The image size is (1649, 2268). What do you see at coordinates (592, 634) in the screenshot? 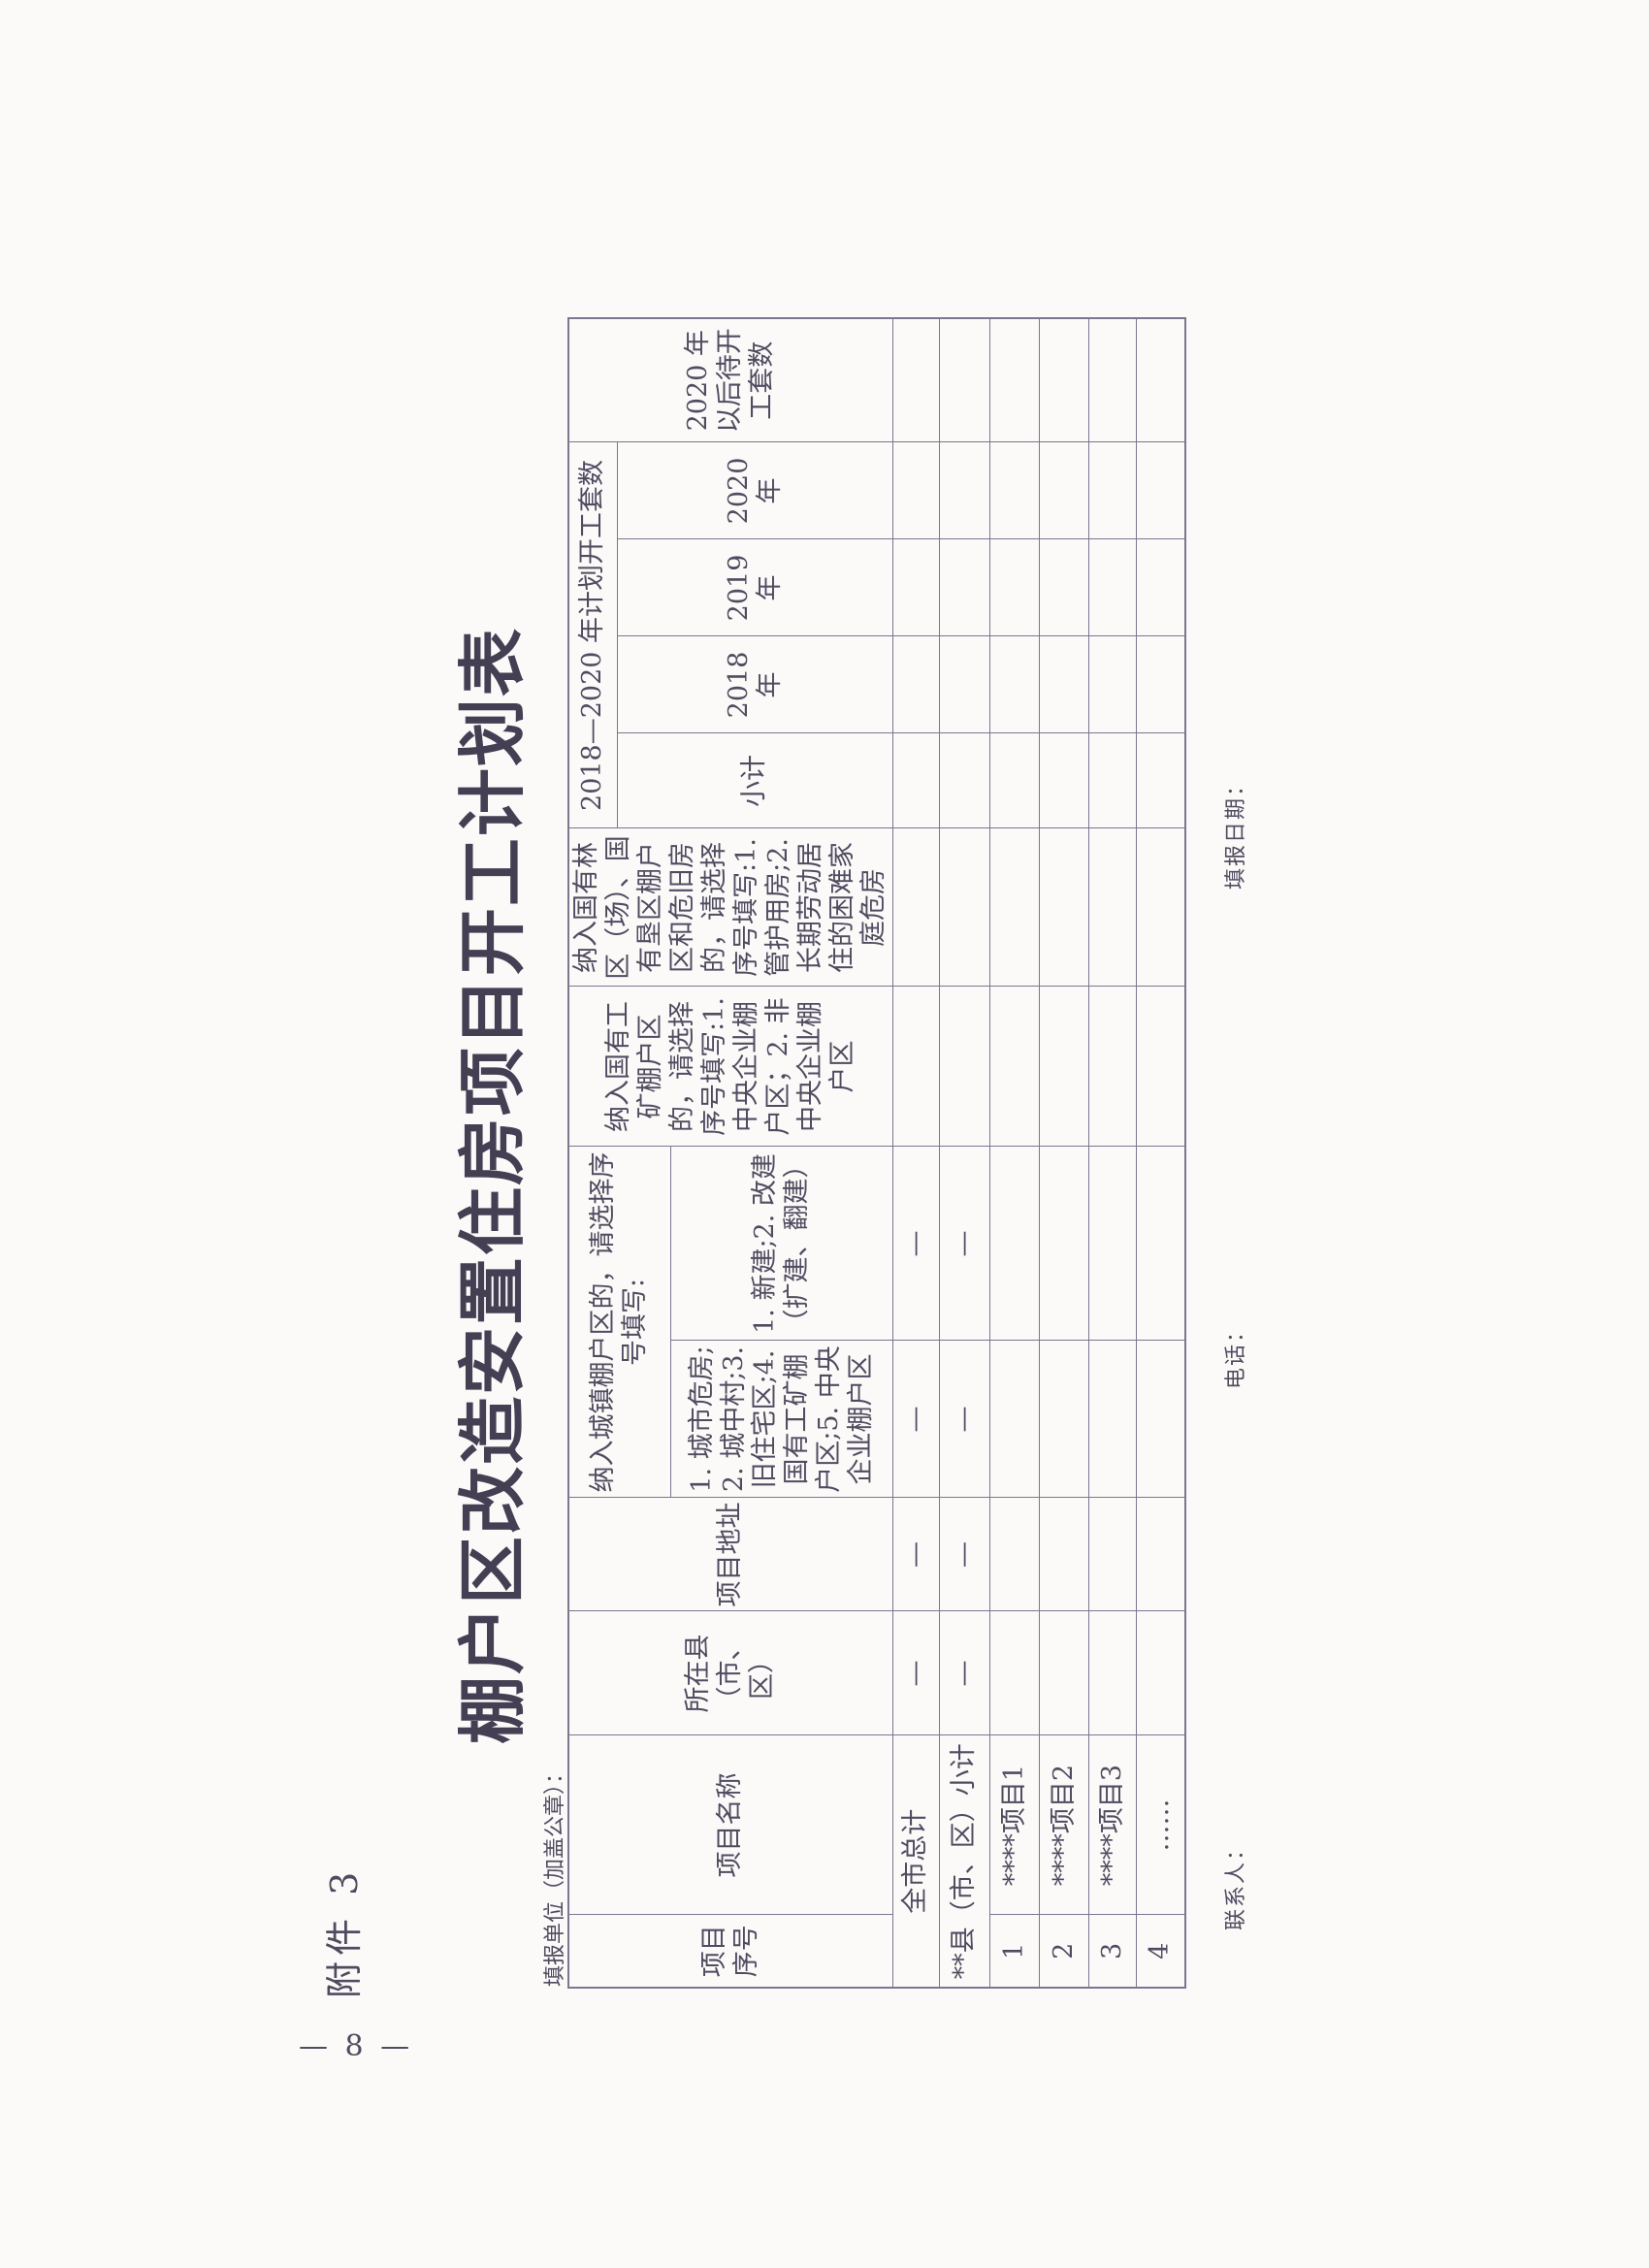
I see `header-plan-group: 2018—2020 年计划开工套数` at bounding box center [592, 634].